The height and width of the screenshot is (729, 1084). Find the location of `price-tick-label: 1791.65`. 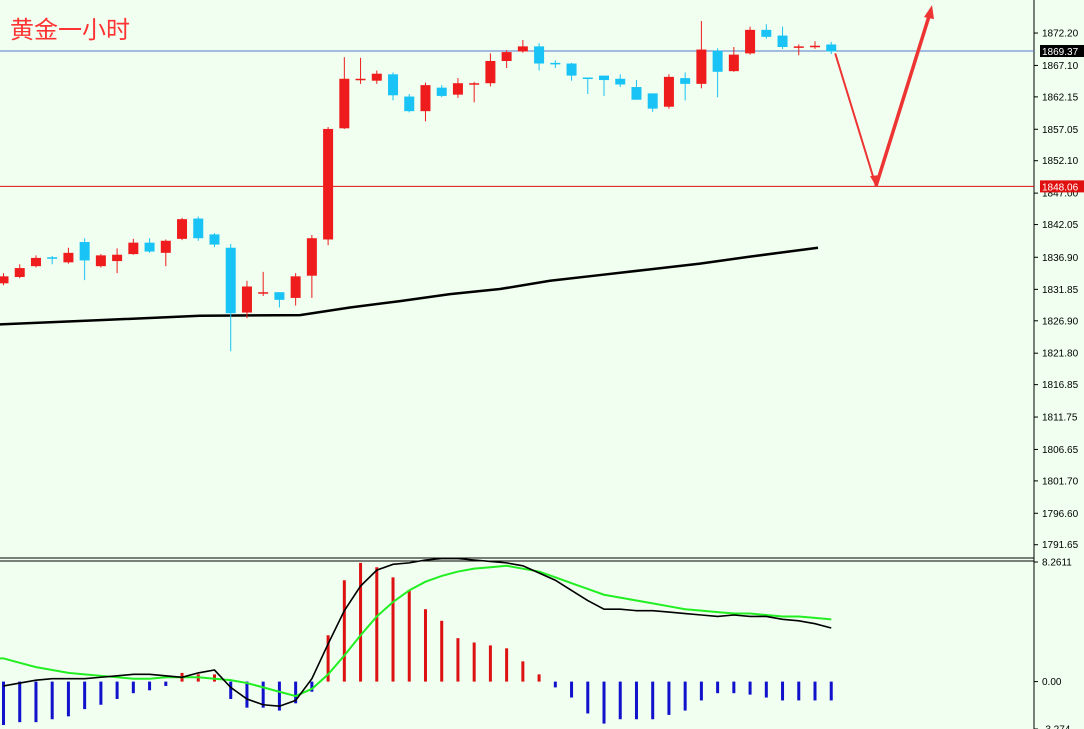

price-tick-label: 1791.65 is located at coordinates (1060, 545).